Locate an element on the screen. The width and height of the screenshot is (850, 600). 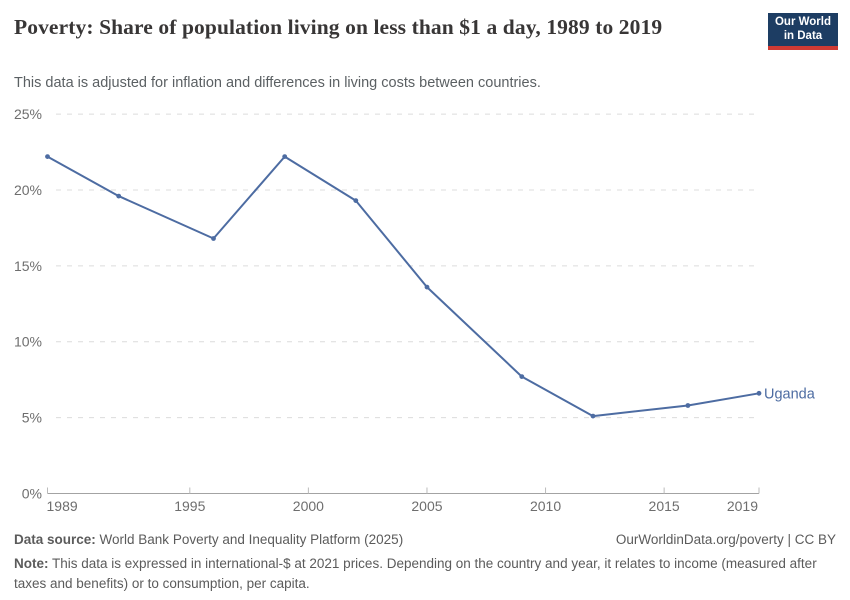
x-axis-tick-label: 1989 is located at coordinates (62, 506).